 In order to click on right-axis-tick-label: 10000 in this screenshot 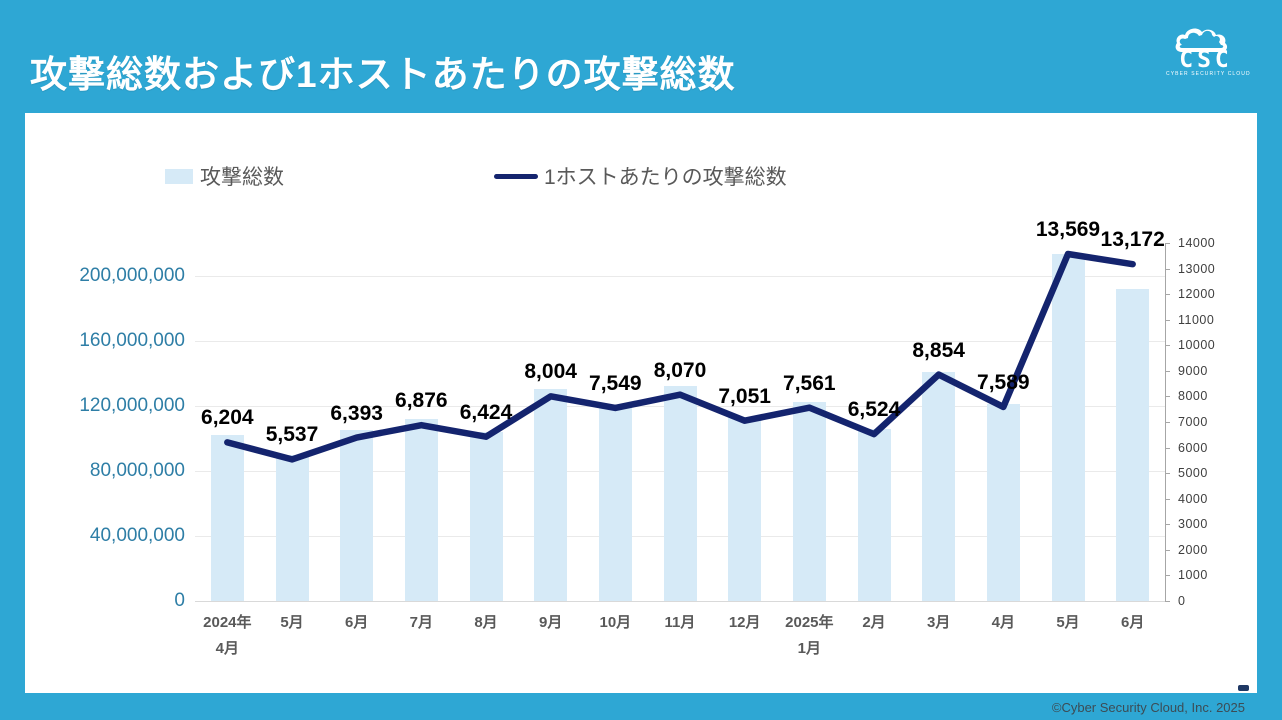, I will do `click(1197, 345)`.